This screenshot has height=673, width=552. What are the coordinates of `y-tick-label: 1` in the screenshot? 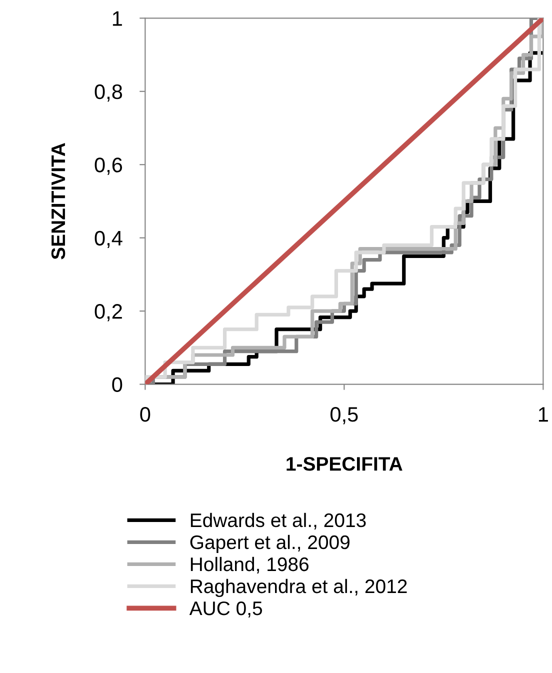 It's located at (117, 18).